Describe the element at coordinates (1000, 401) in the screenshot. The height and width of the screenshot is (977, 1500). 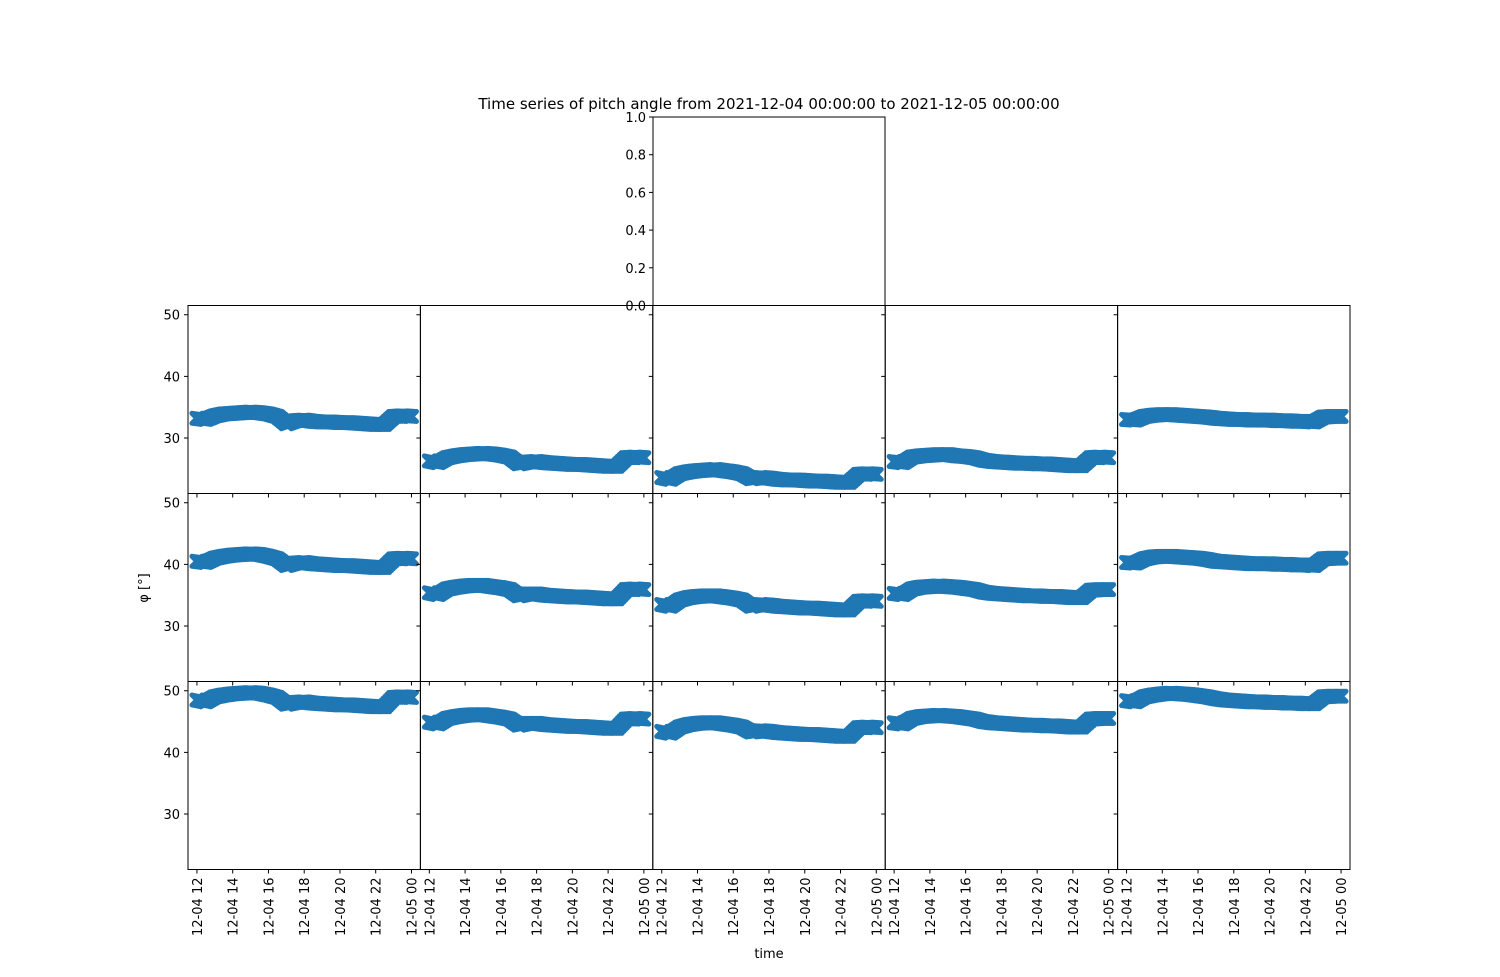
I see `panel-r0-c3` at that location.